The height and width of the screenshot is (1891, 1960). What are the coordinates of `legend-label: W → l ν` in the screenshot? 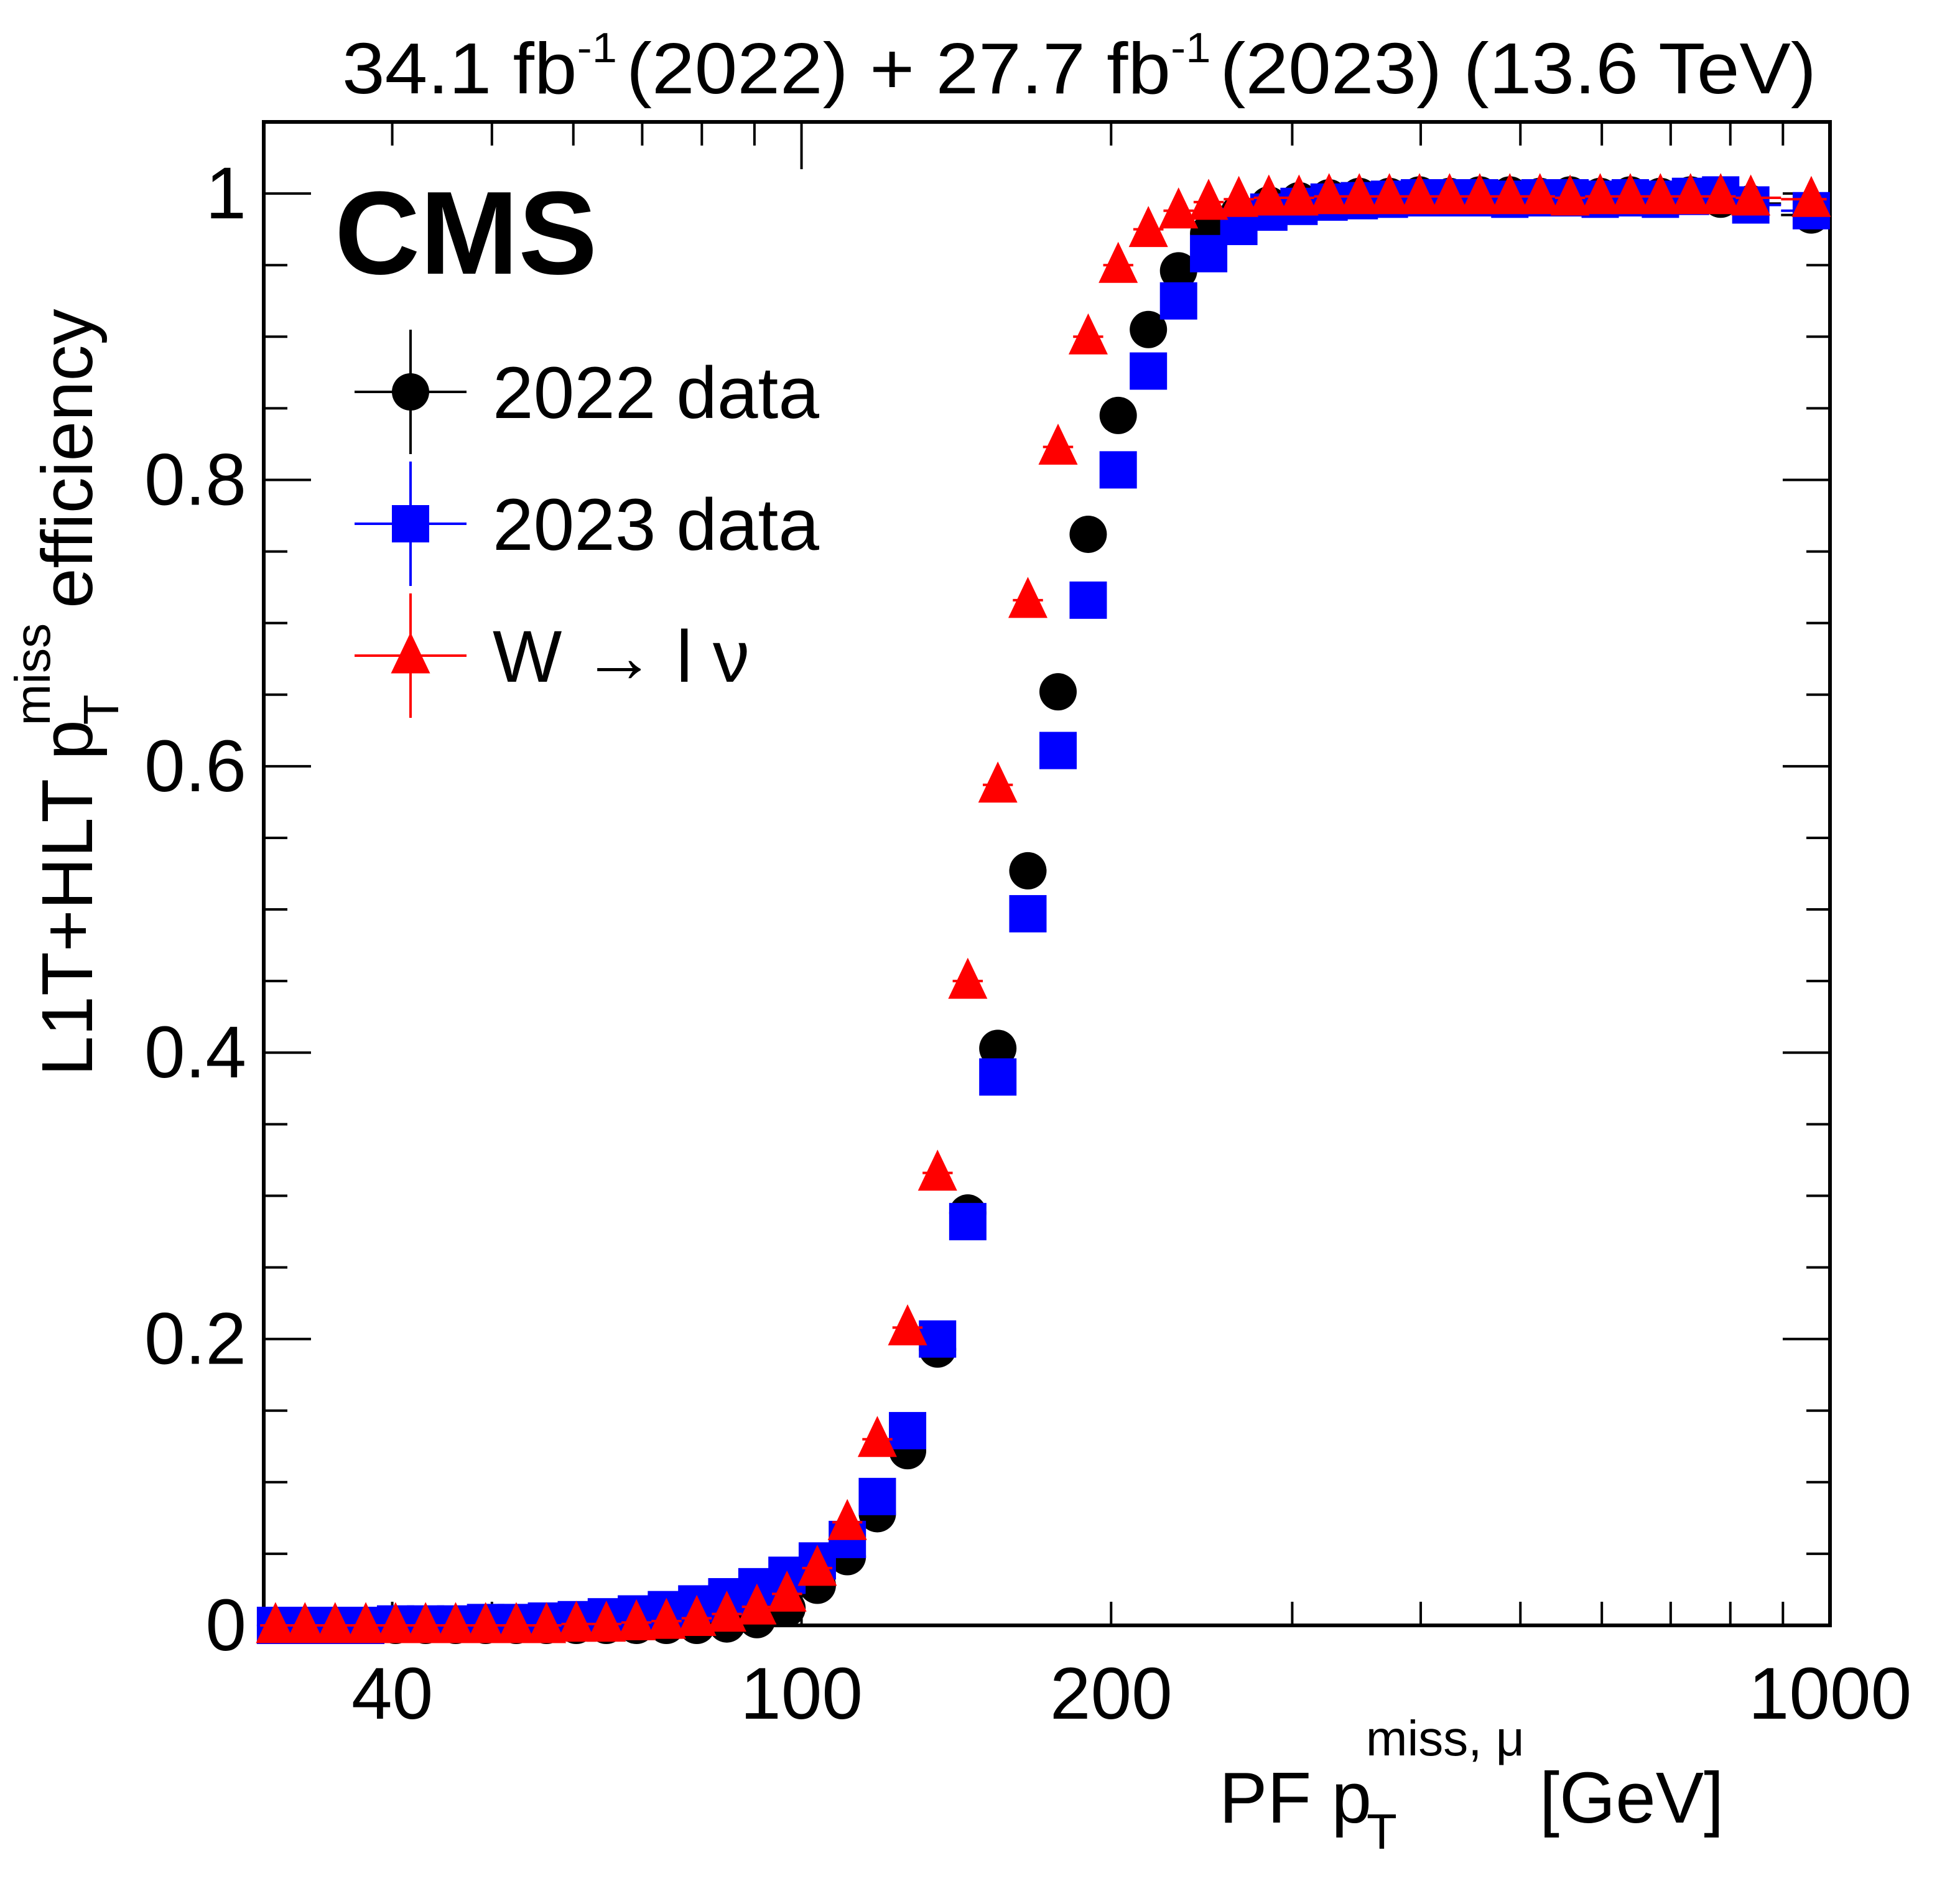 It's located at (621, 657).